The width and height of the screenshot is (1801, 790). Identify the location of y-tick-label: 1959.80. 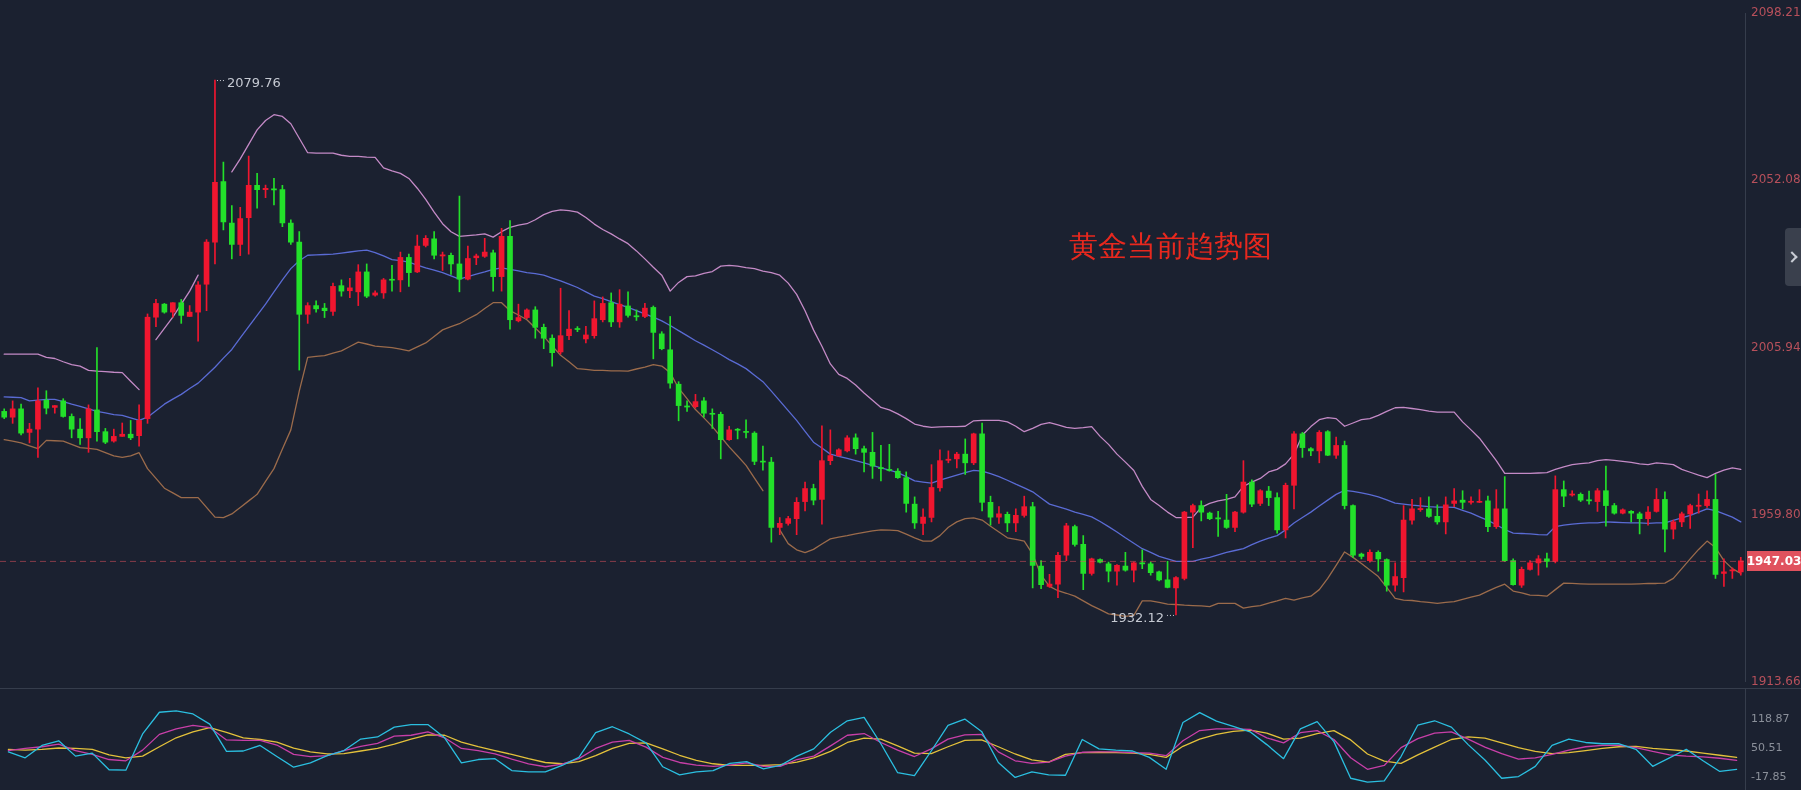
(1776, 513).